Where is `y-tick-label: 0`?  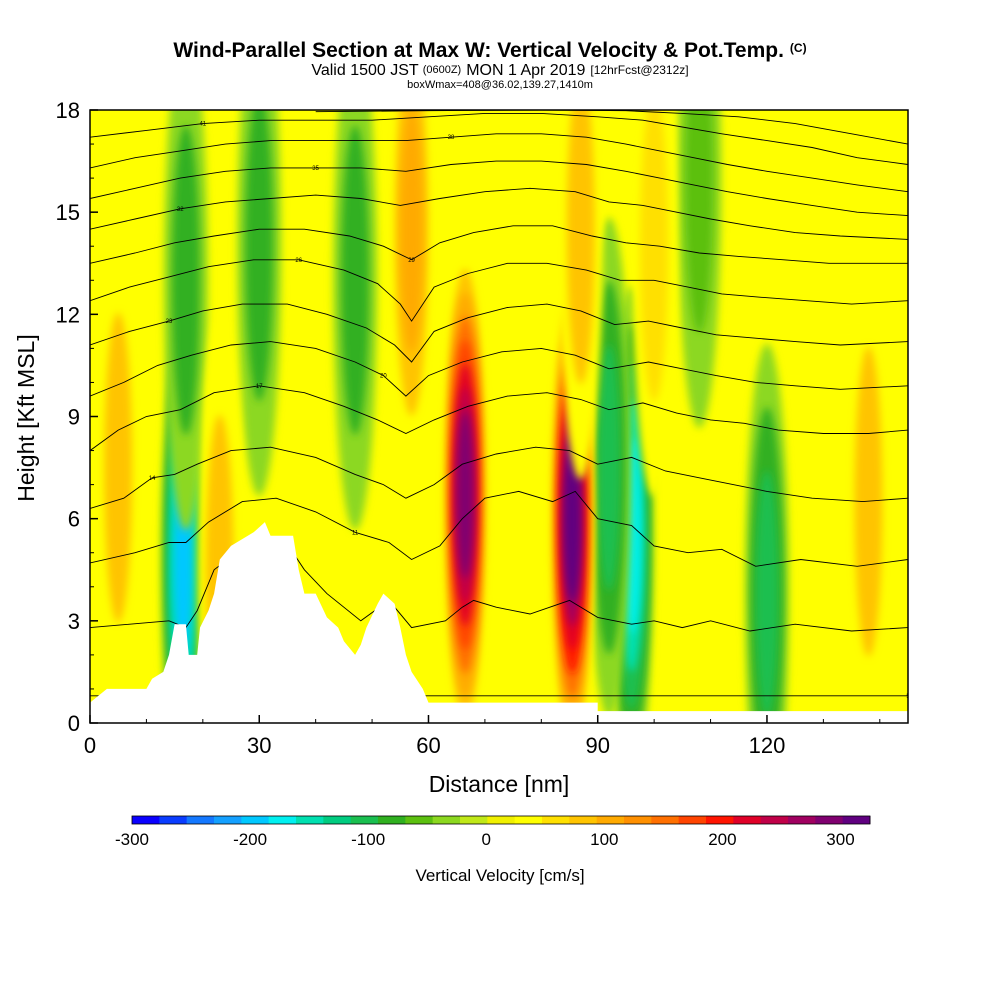
y-tick-label: 0 is located at coordinates (74, 723).